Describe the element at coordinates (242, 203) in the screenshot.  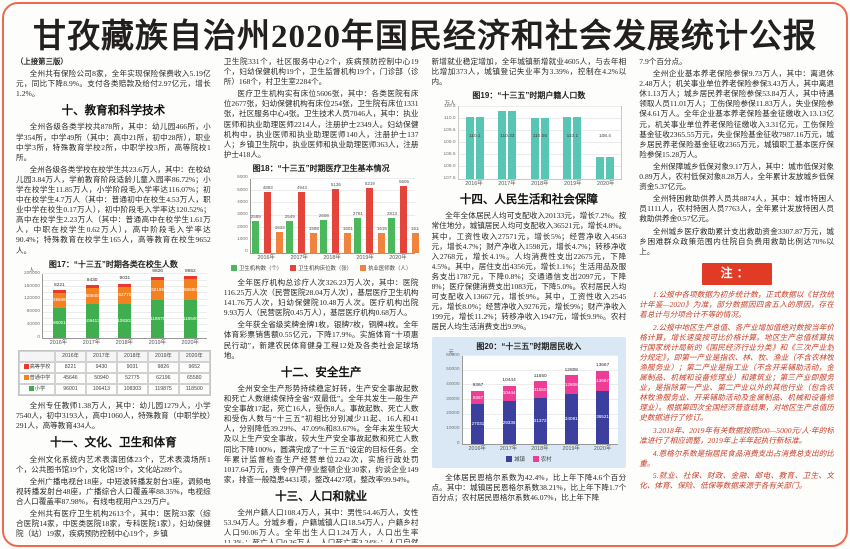
I see `y-tick-label: 4000` at that location.